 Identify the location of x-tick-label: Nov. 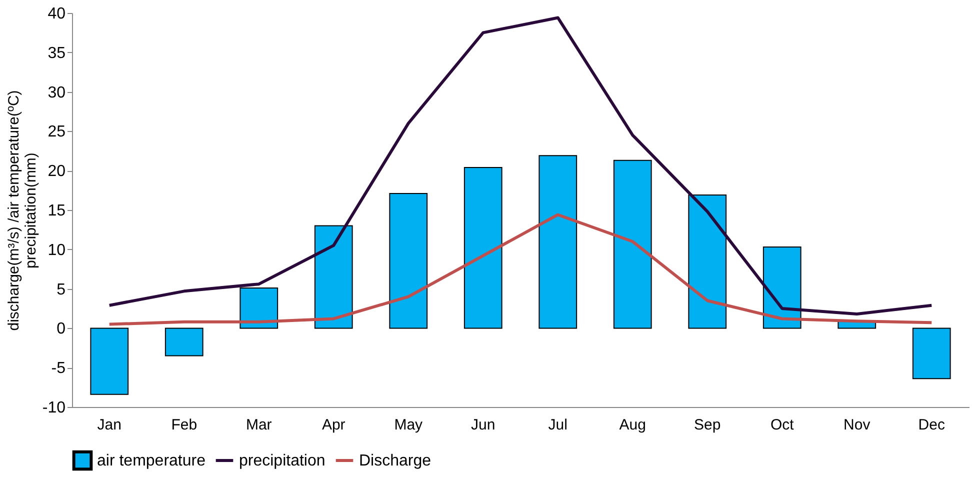
(857, 425).